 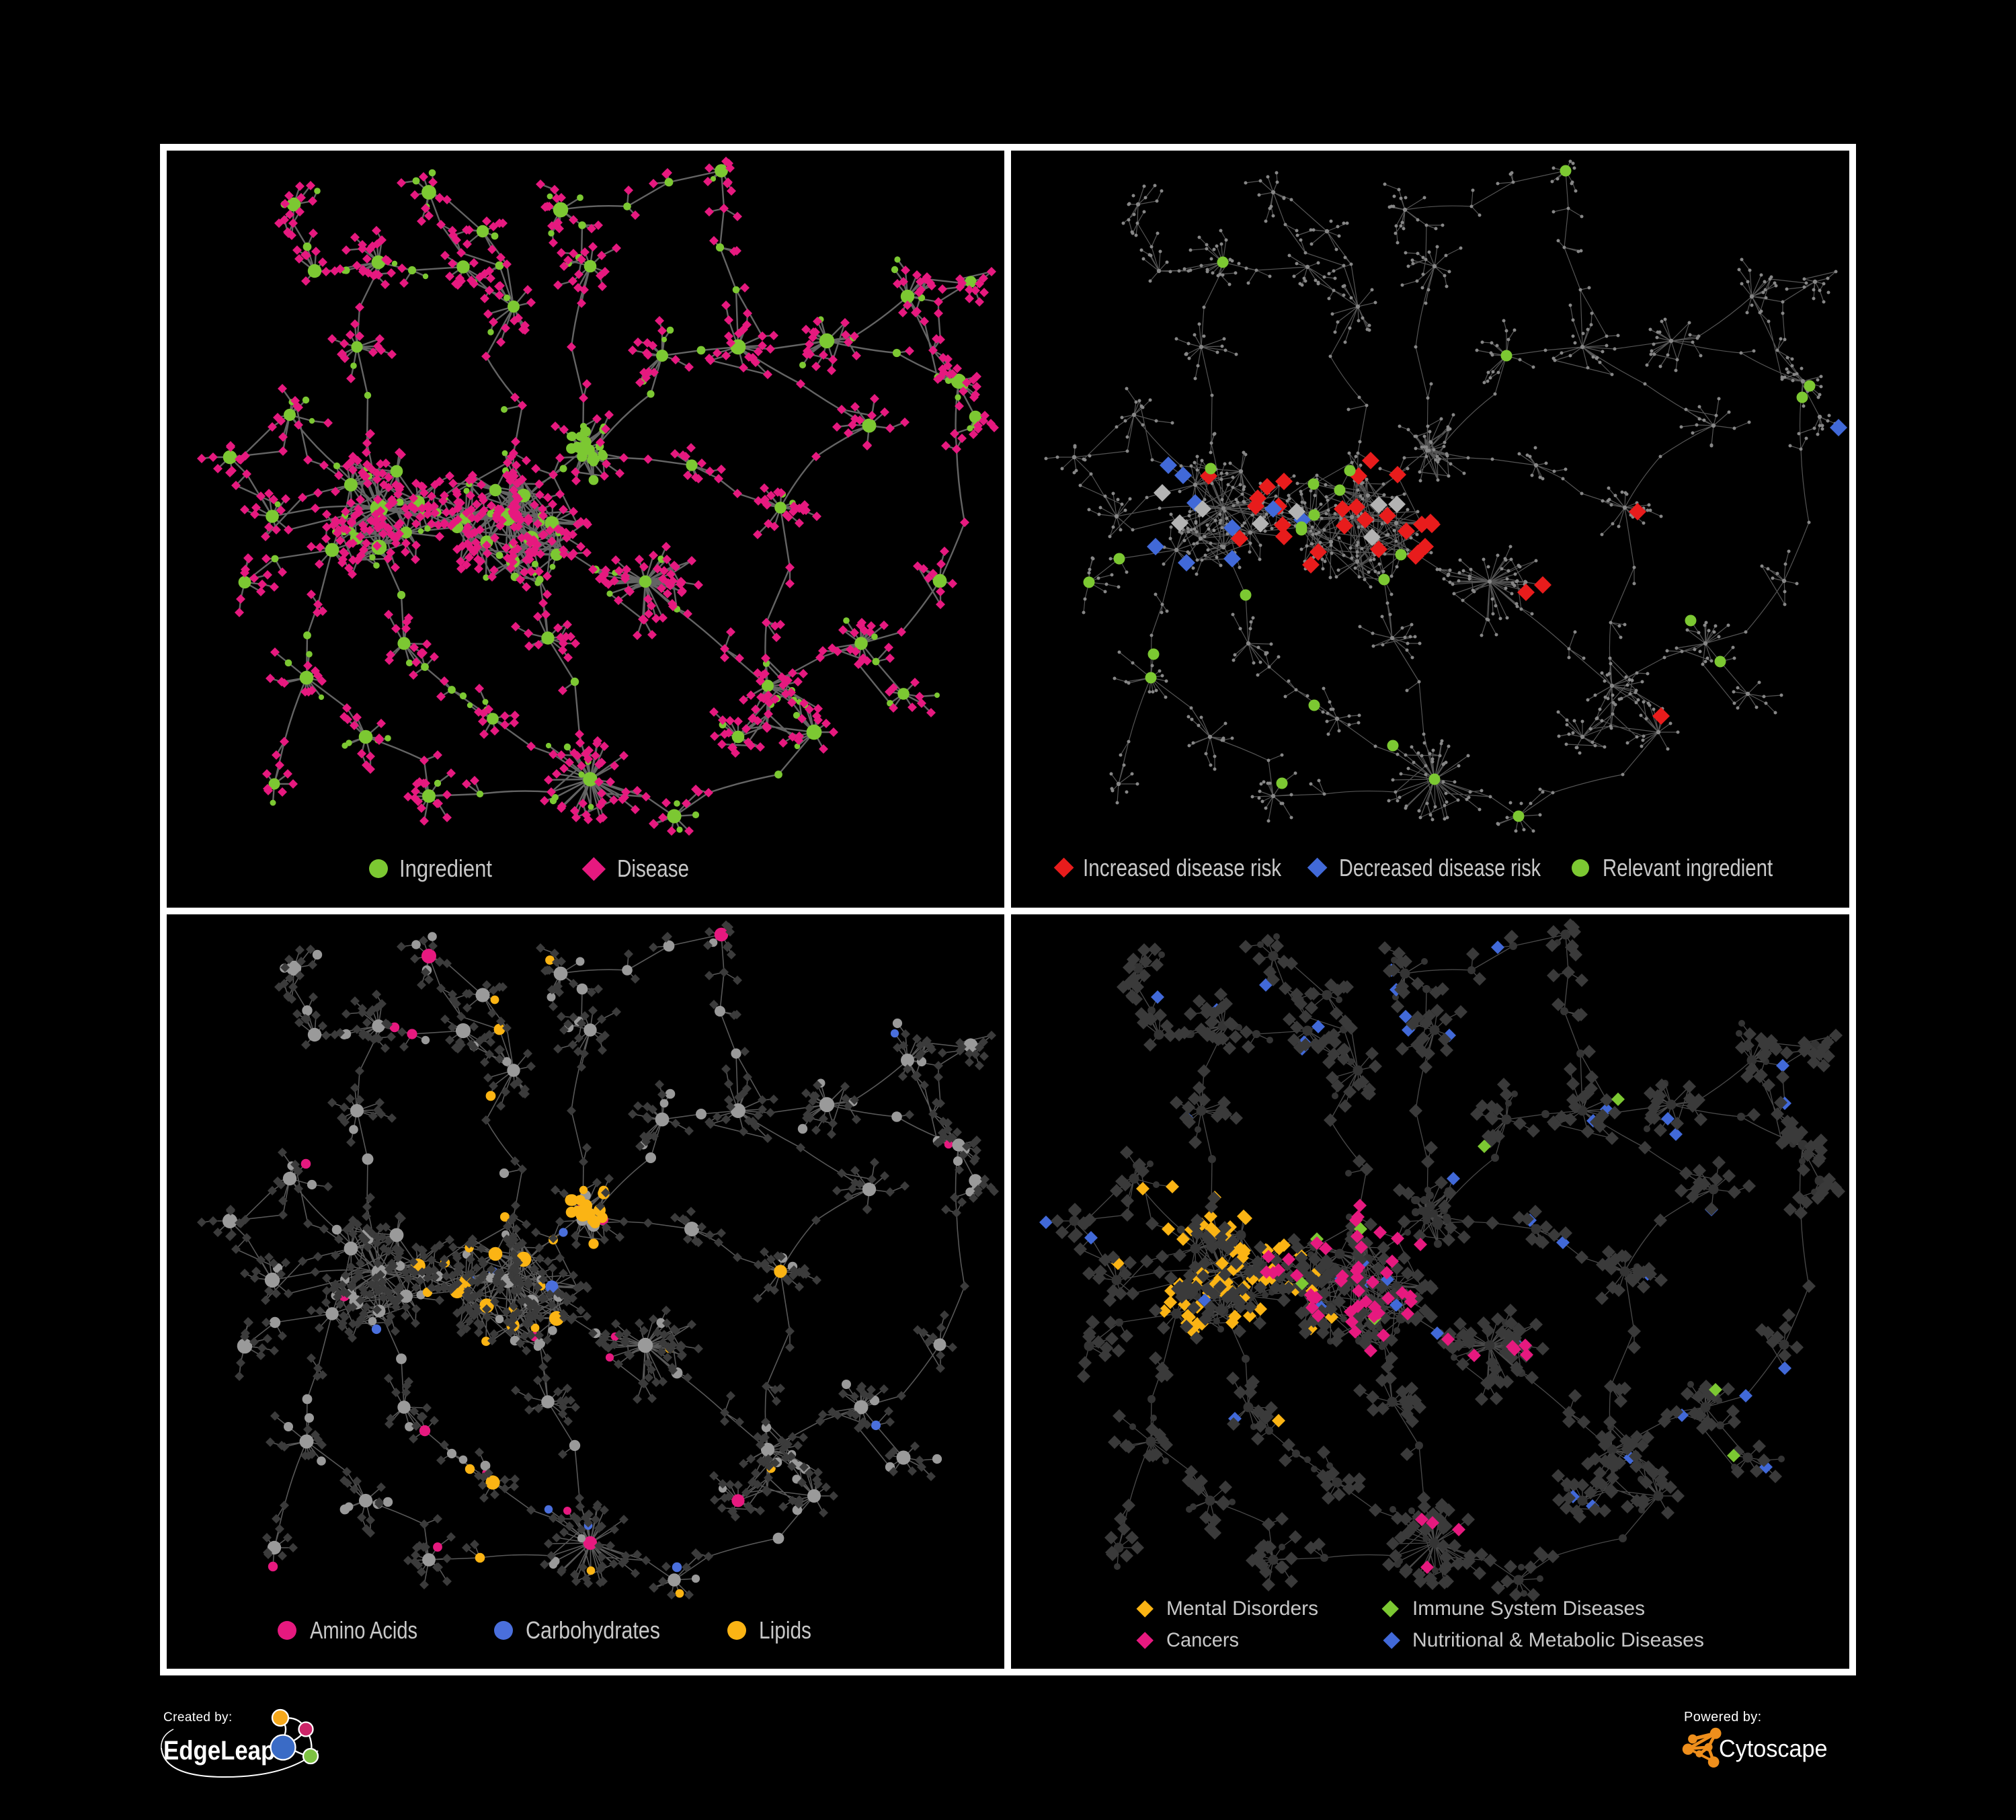 I want to click on svg-text: Cytoscape, so click(x=1773, y=1748).